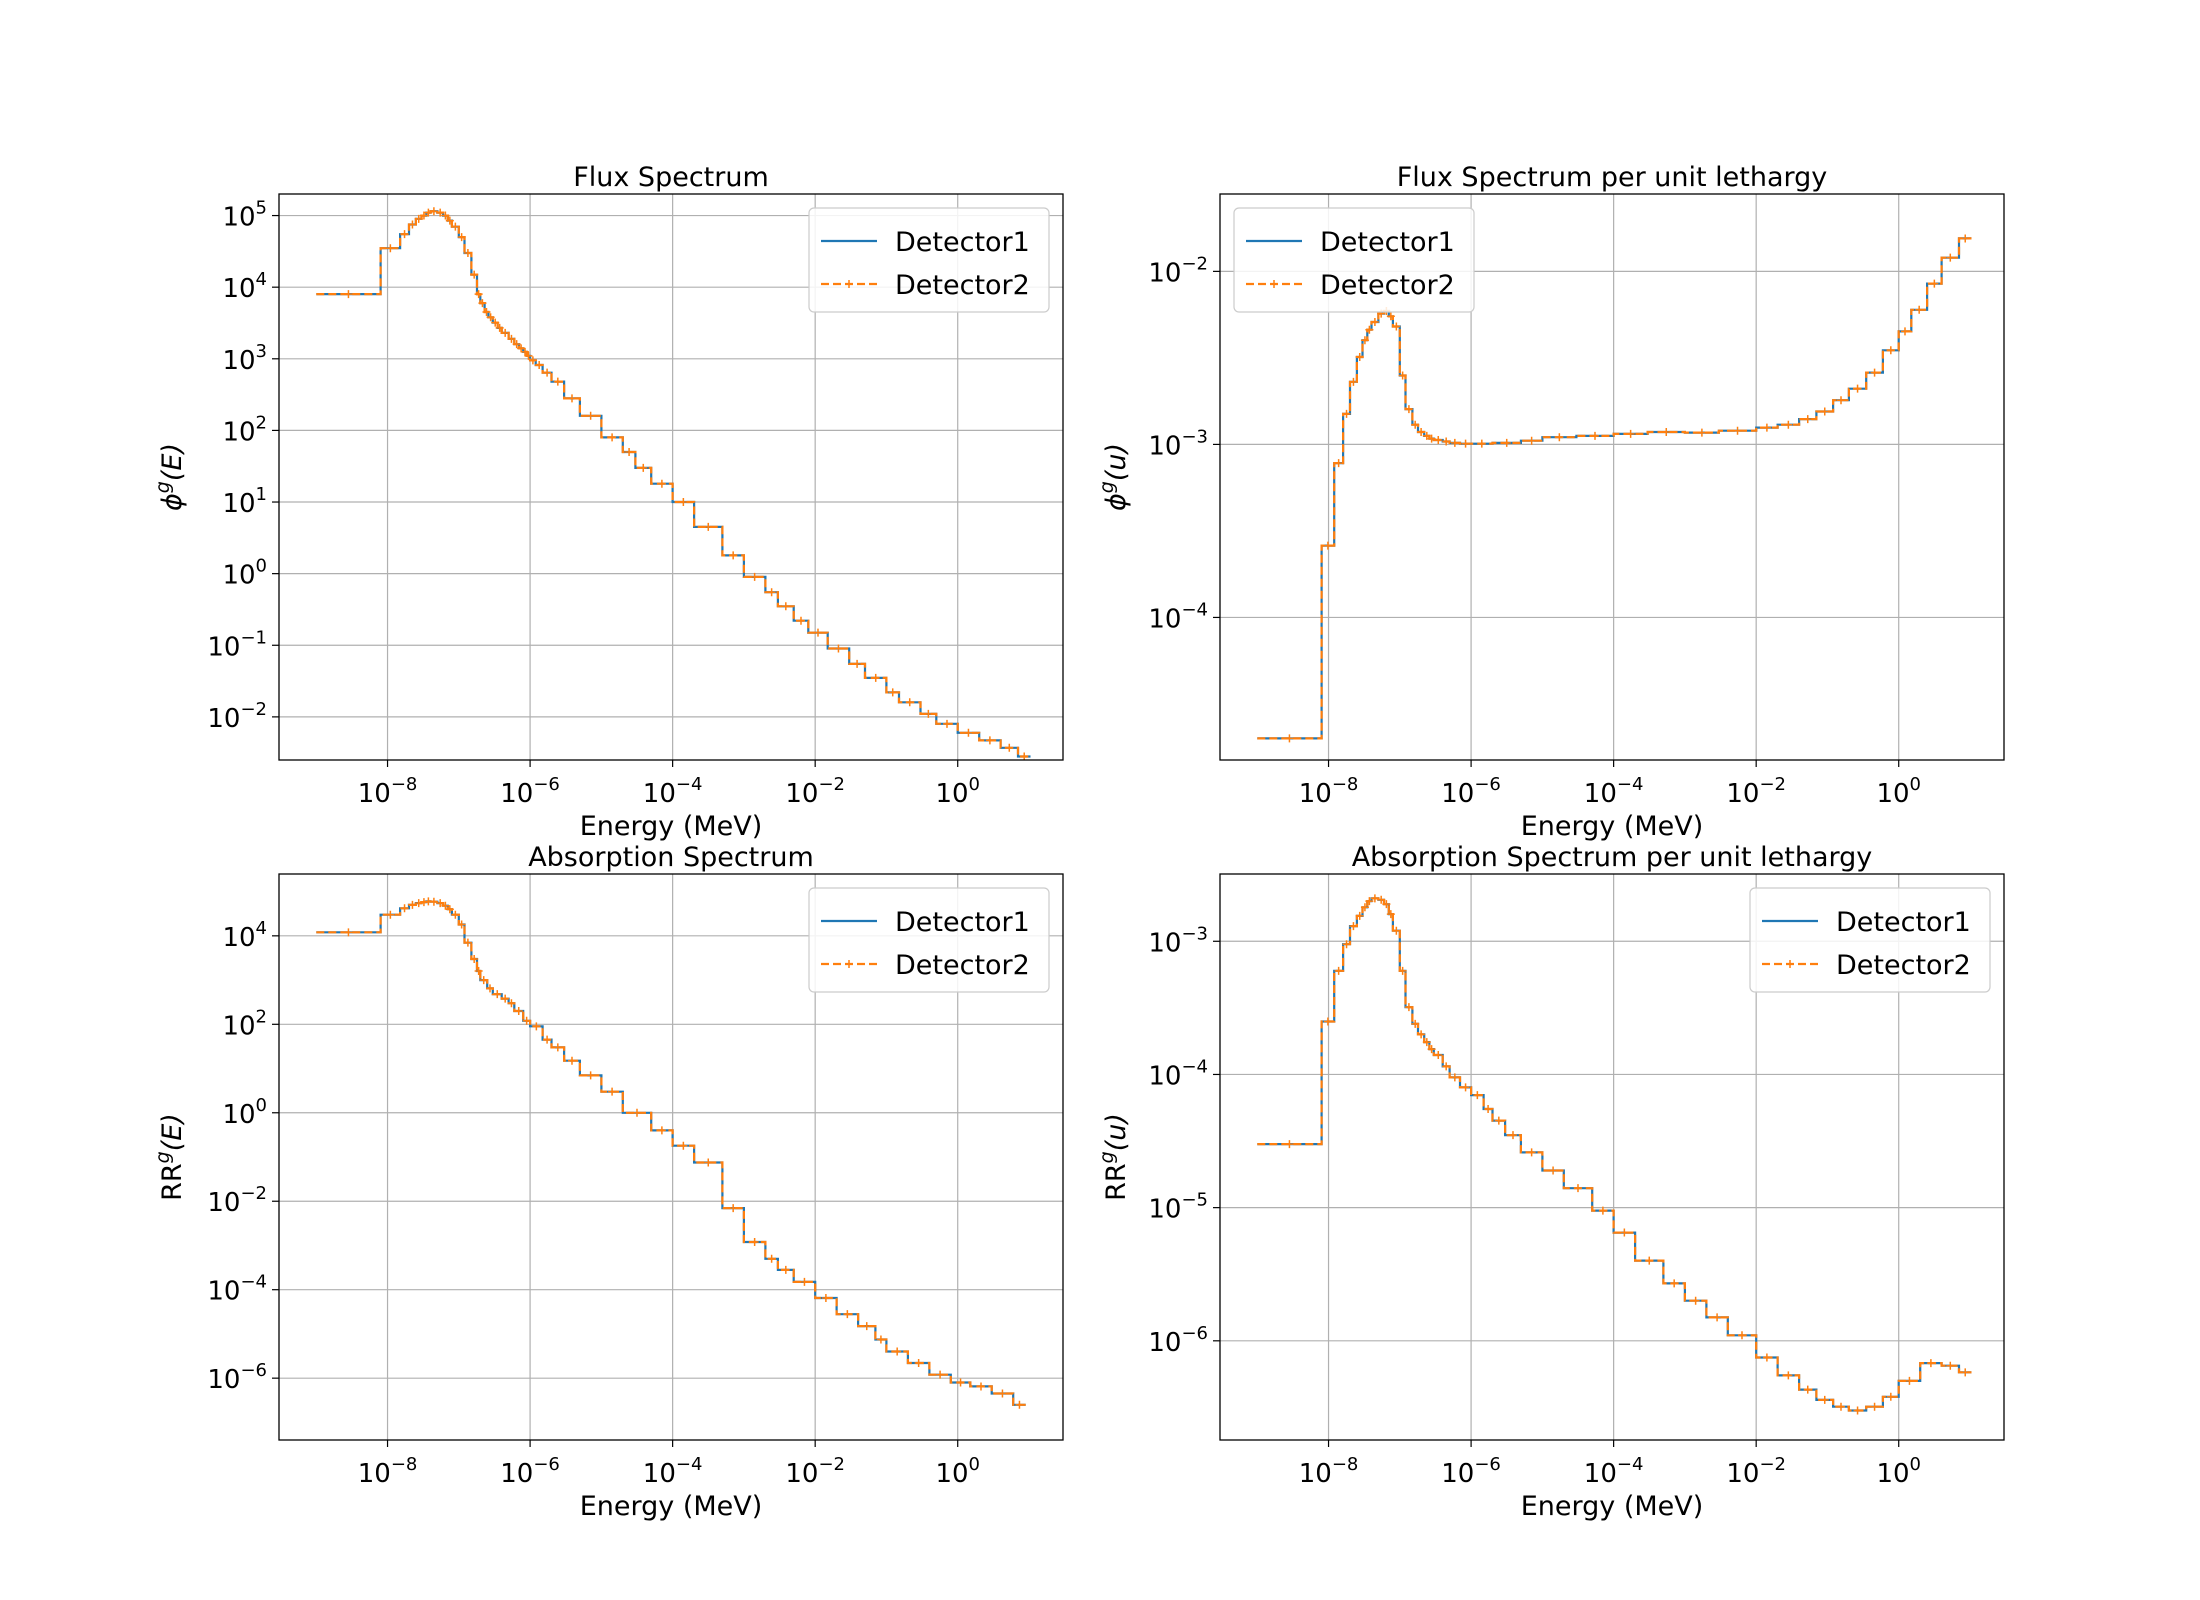 This screenshot has width=2200, height=1600. I want to click on chart-title: Flux Spectrum, so click(671, 177).